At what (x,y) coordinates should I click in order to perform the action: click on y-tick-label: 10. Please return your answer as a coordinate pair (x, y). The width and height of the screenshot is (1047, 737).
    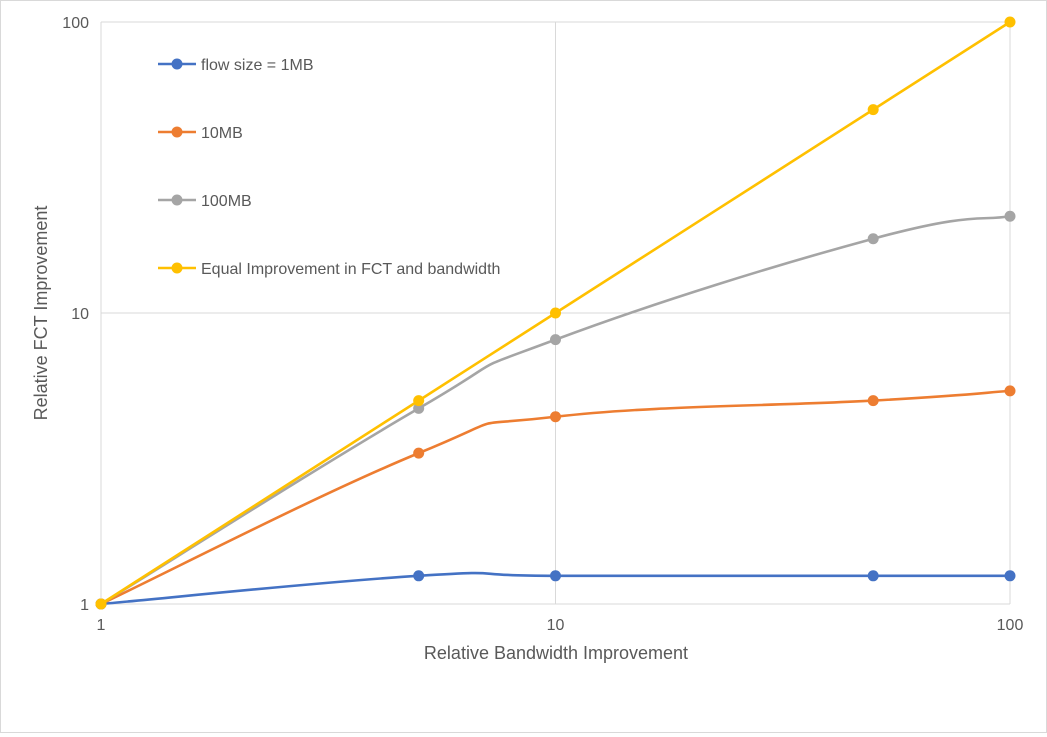
    Looking at the image, I should click on (80, 314).